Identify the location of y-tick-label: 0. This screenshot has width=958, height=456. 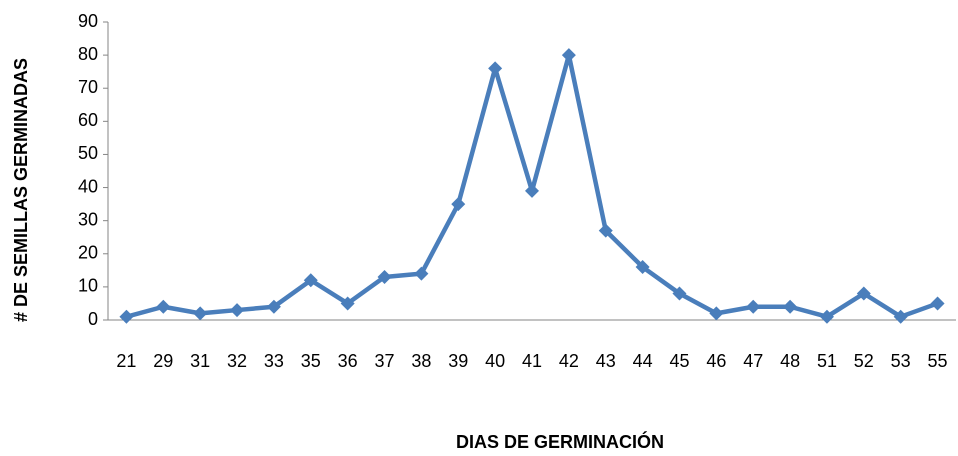
(93, 319).